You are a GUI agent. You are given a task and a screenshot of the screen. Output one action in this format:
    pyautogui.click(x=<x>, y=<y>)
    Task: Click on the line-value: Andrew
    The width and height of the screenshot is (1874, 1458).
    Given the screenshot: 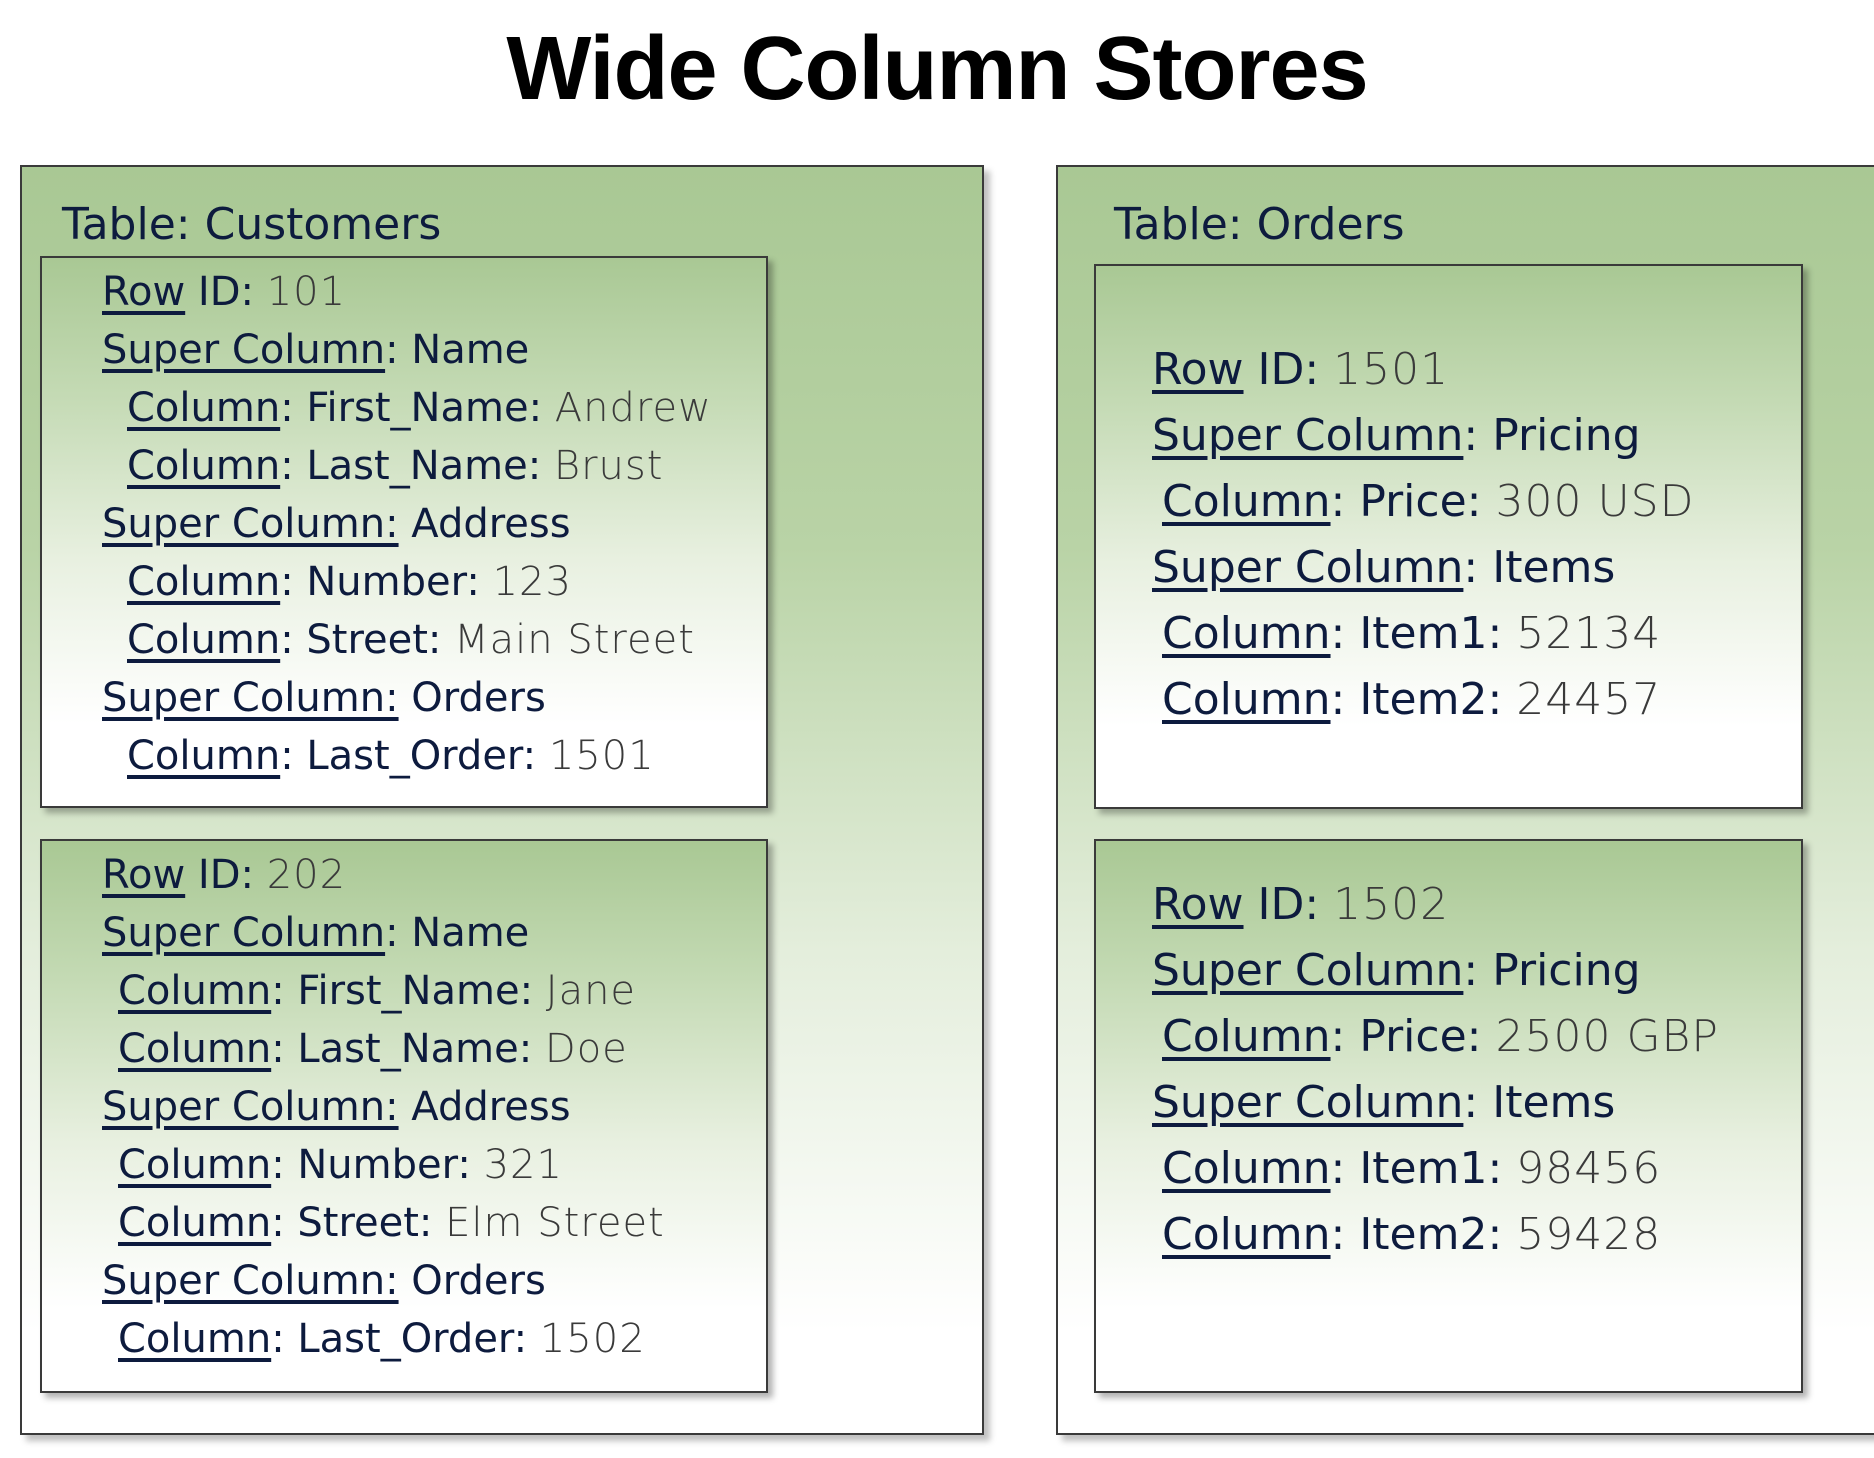 What is the action you would take?
    pyautogui.click(x=633, y=408)
    